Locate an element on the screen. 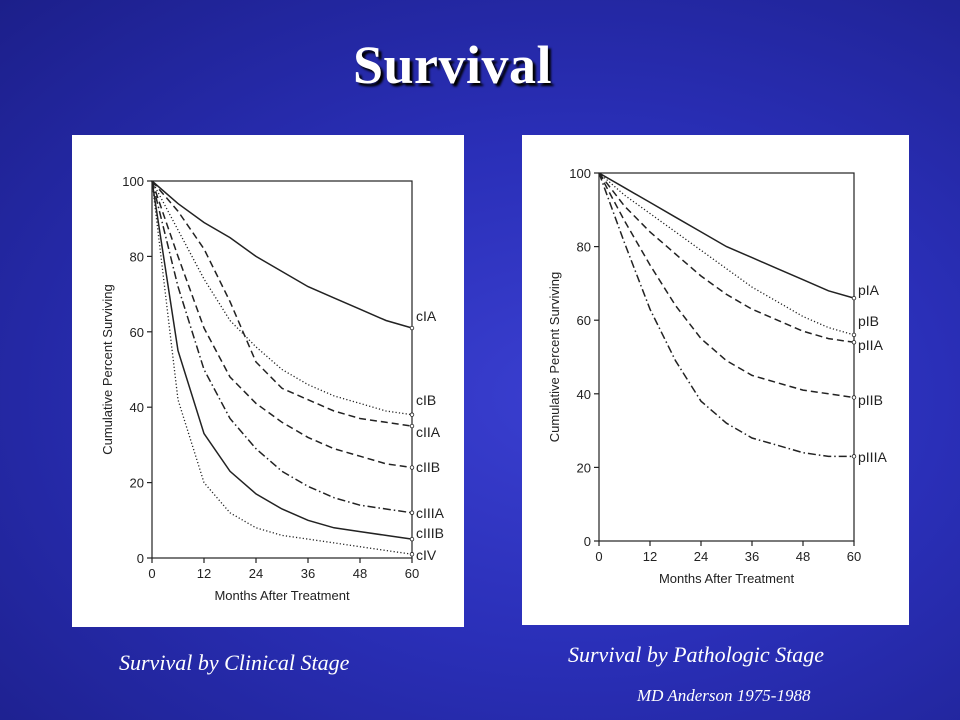 Image resolution: width=960 pixels, height=720 pixels. series-line-cIA is located at coordinates (282, 254).